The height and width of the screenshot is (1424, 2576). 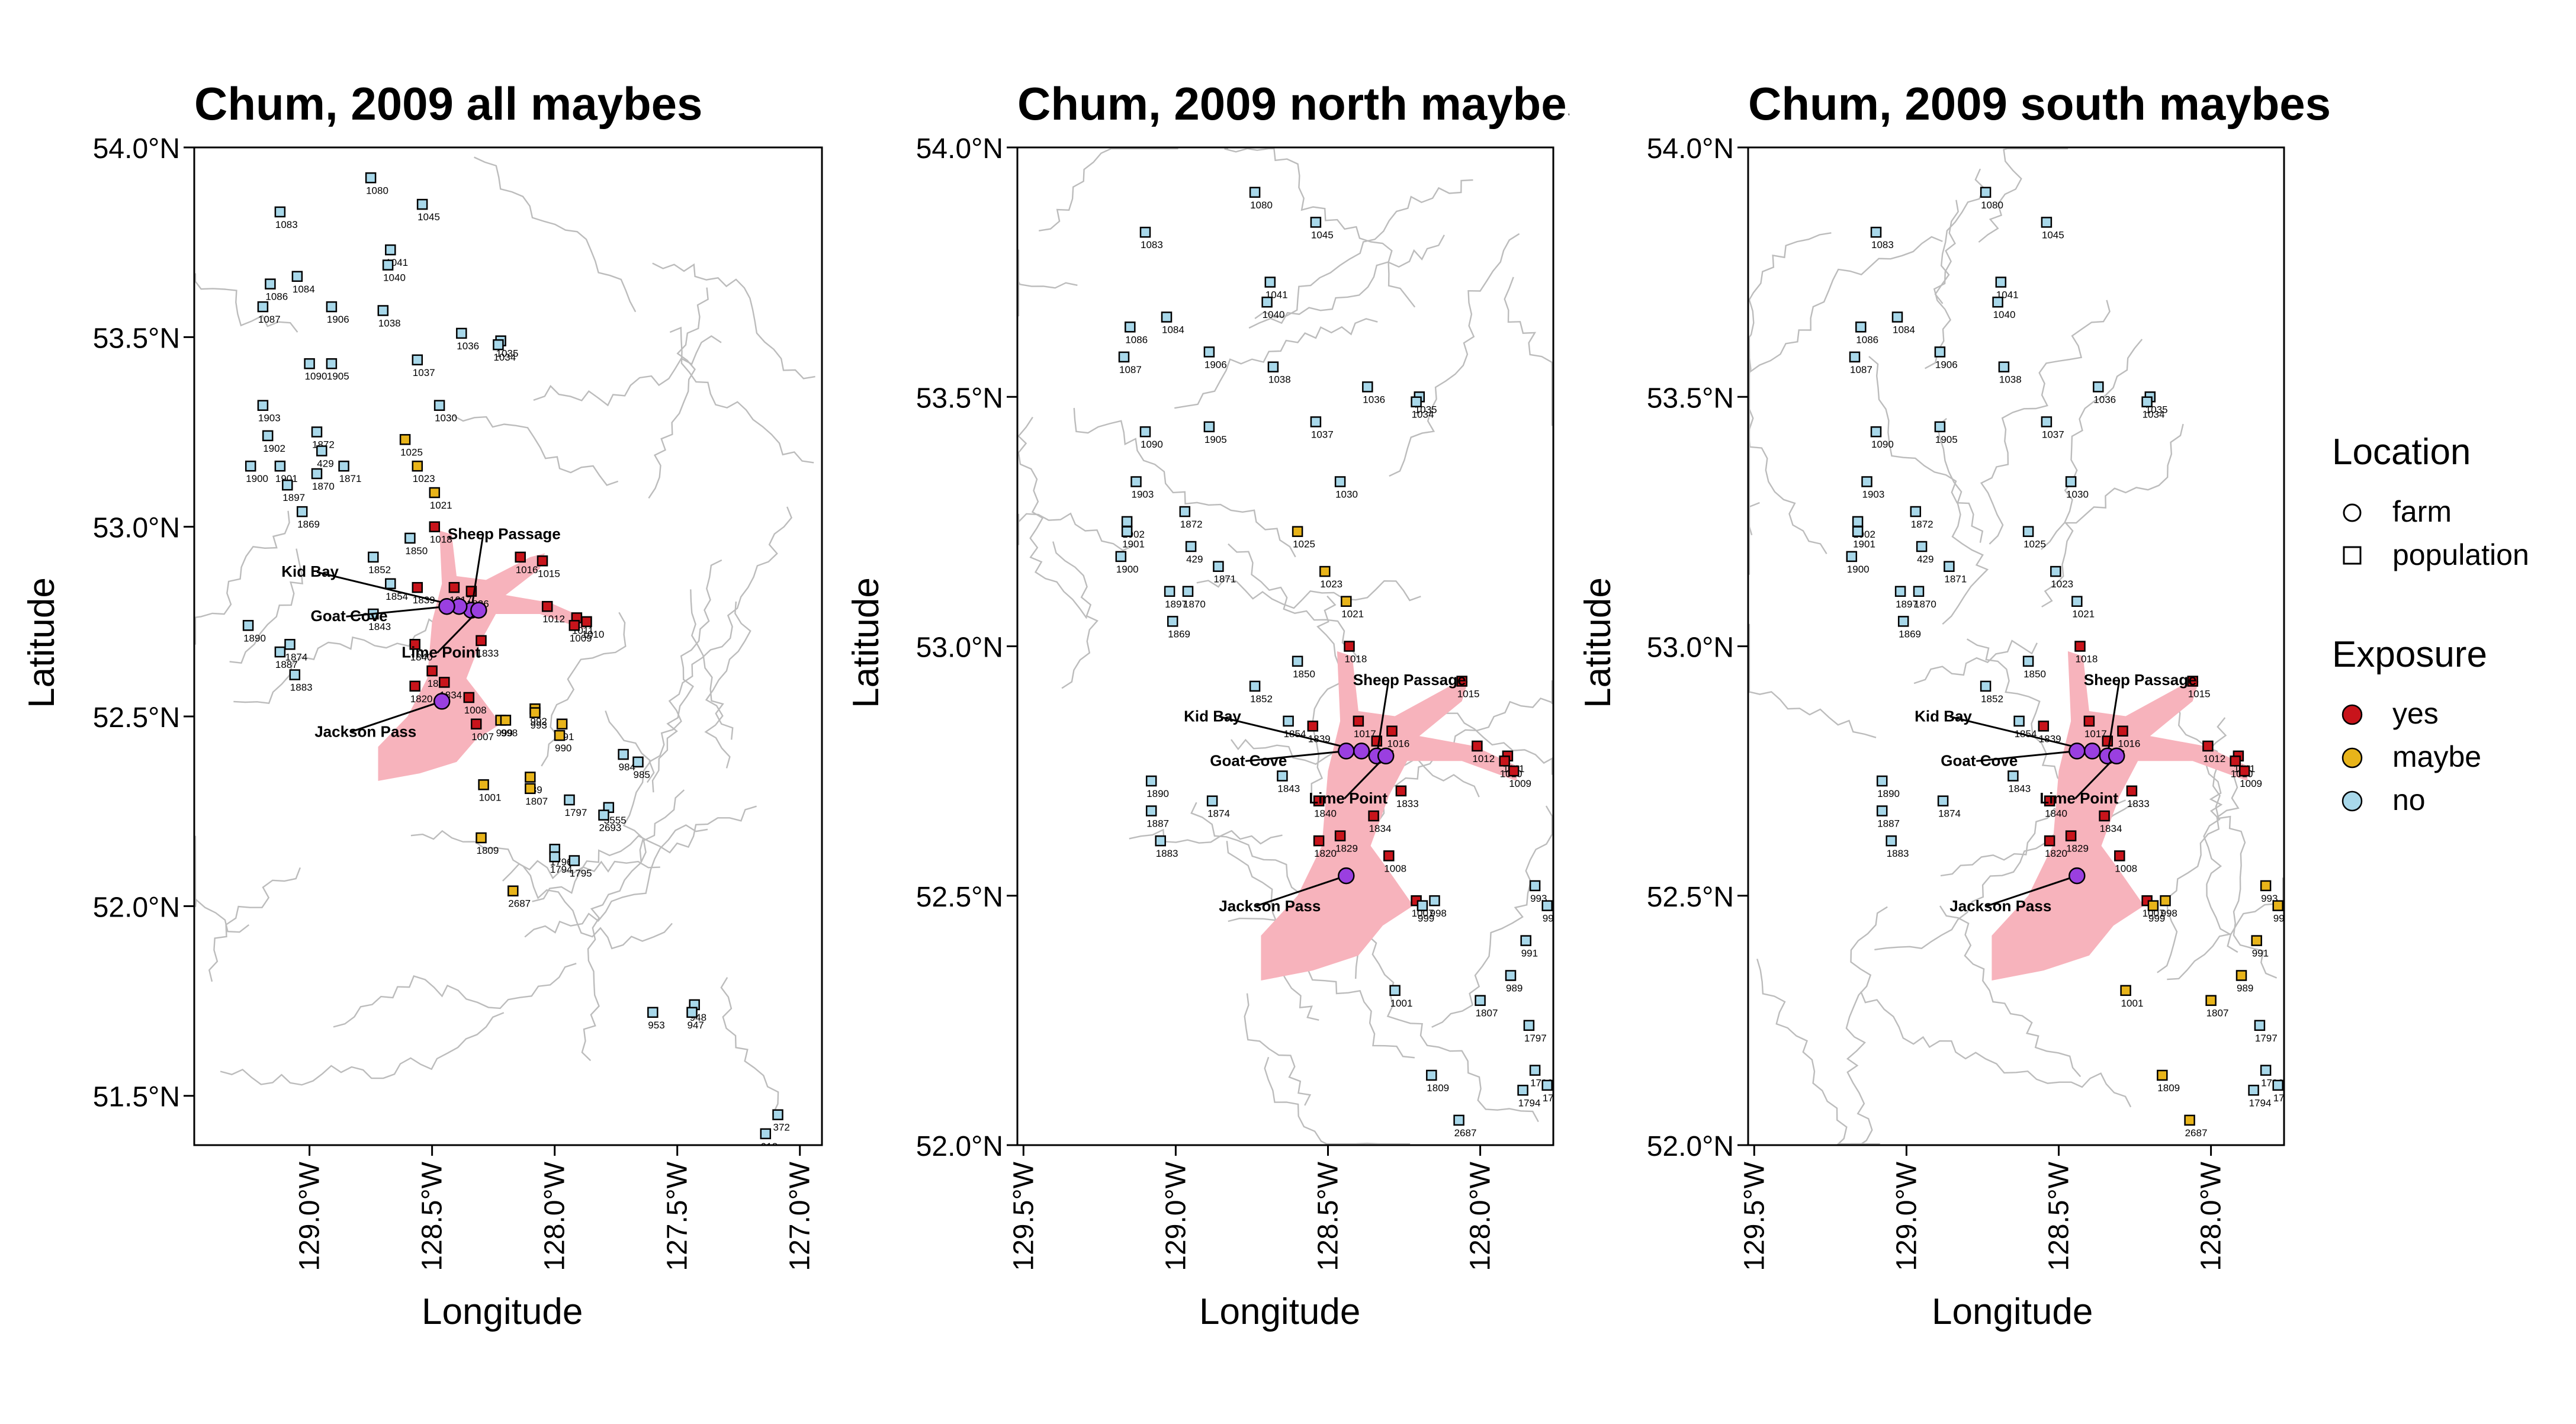 What do you see at coordinates (2056, 853) in the screenshot?
I see `population-label-1820: 1820` at bounding box center [2056, 853].